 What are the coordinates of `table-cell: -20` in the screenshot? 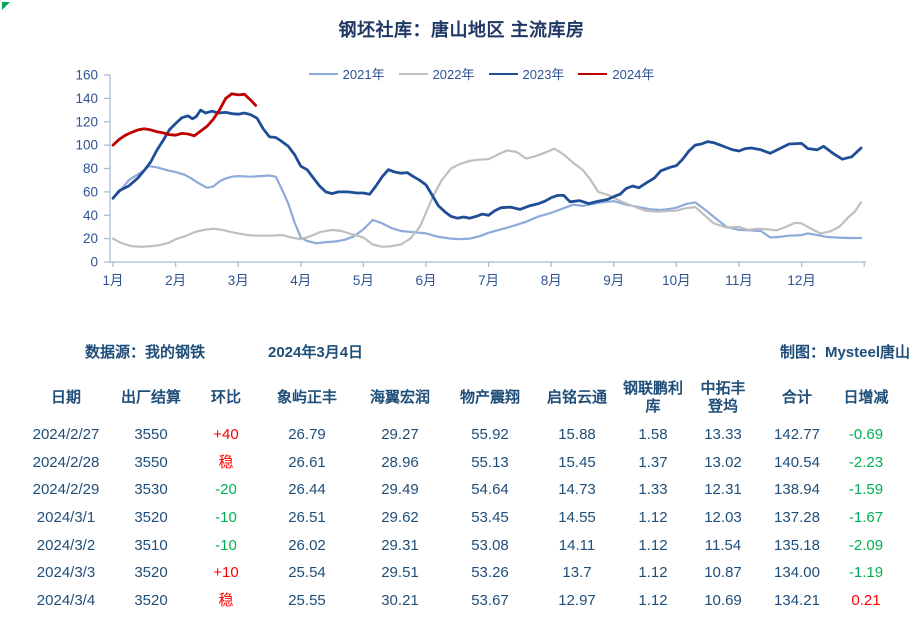 It's located at (226, 490).